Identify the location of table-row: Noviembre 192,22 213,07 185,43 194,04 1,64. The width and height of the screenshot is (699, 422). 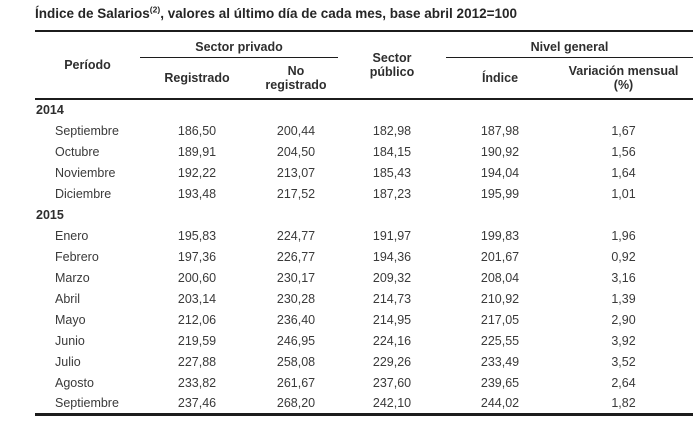
(364, 172).